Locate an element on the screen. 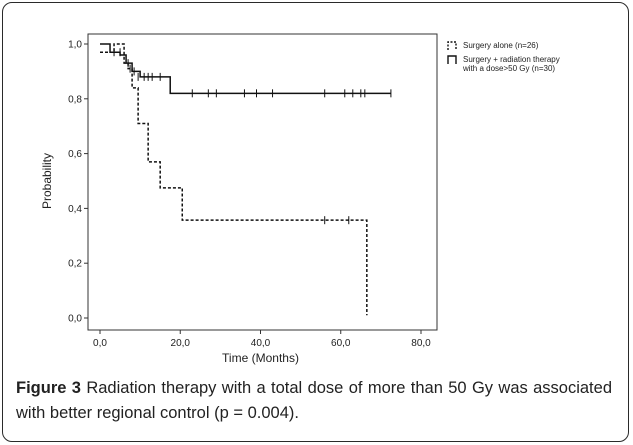 The image size is (633, 445). x-tick-label: 20,0 is located at coordinates (181, 343).